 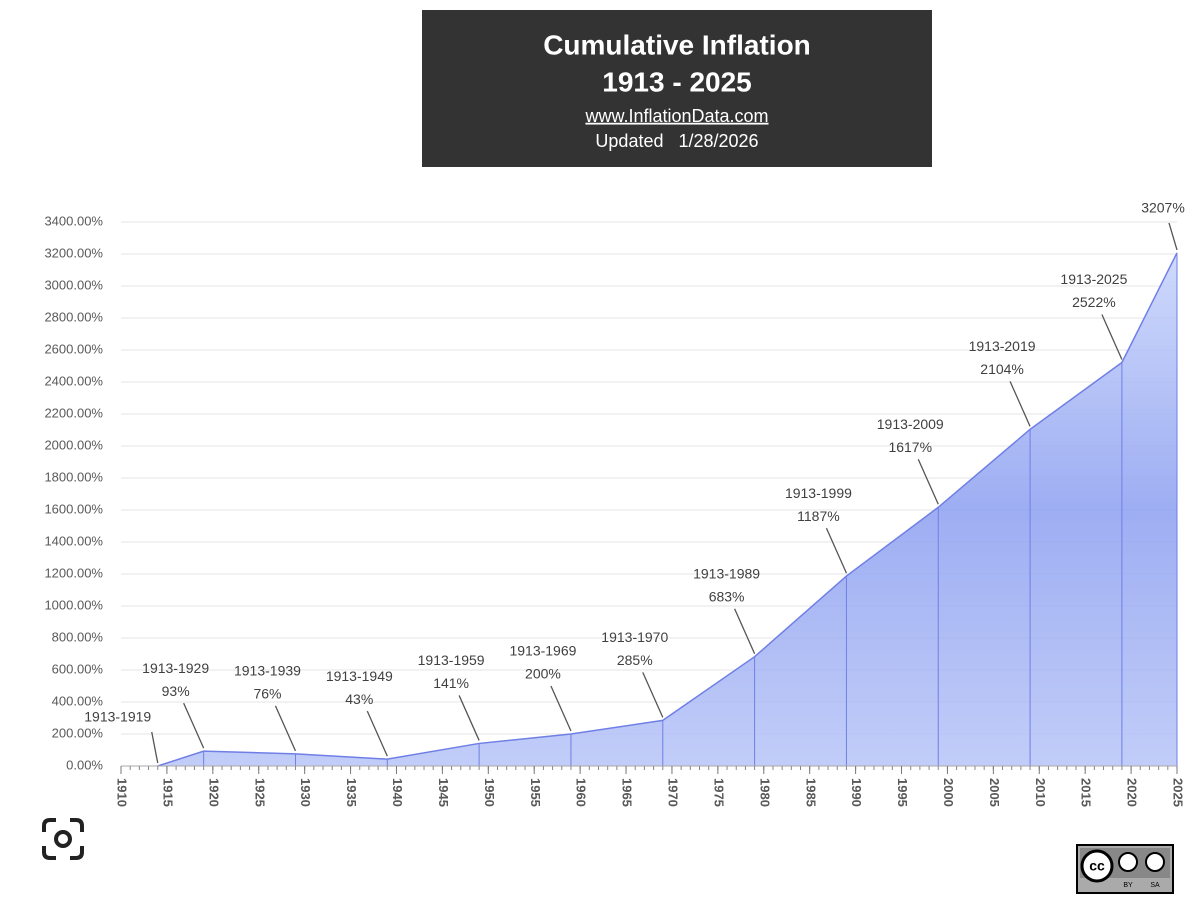 I want to click on y-tick-label: 2400.00%, so click(x=73, y=380).